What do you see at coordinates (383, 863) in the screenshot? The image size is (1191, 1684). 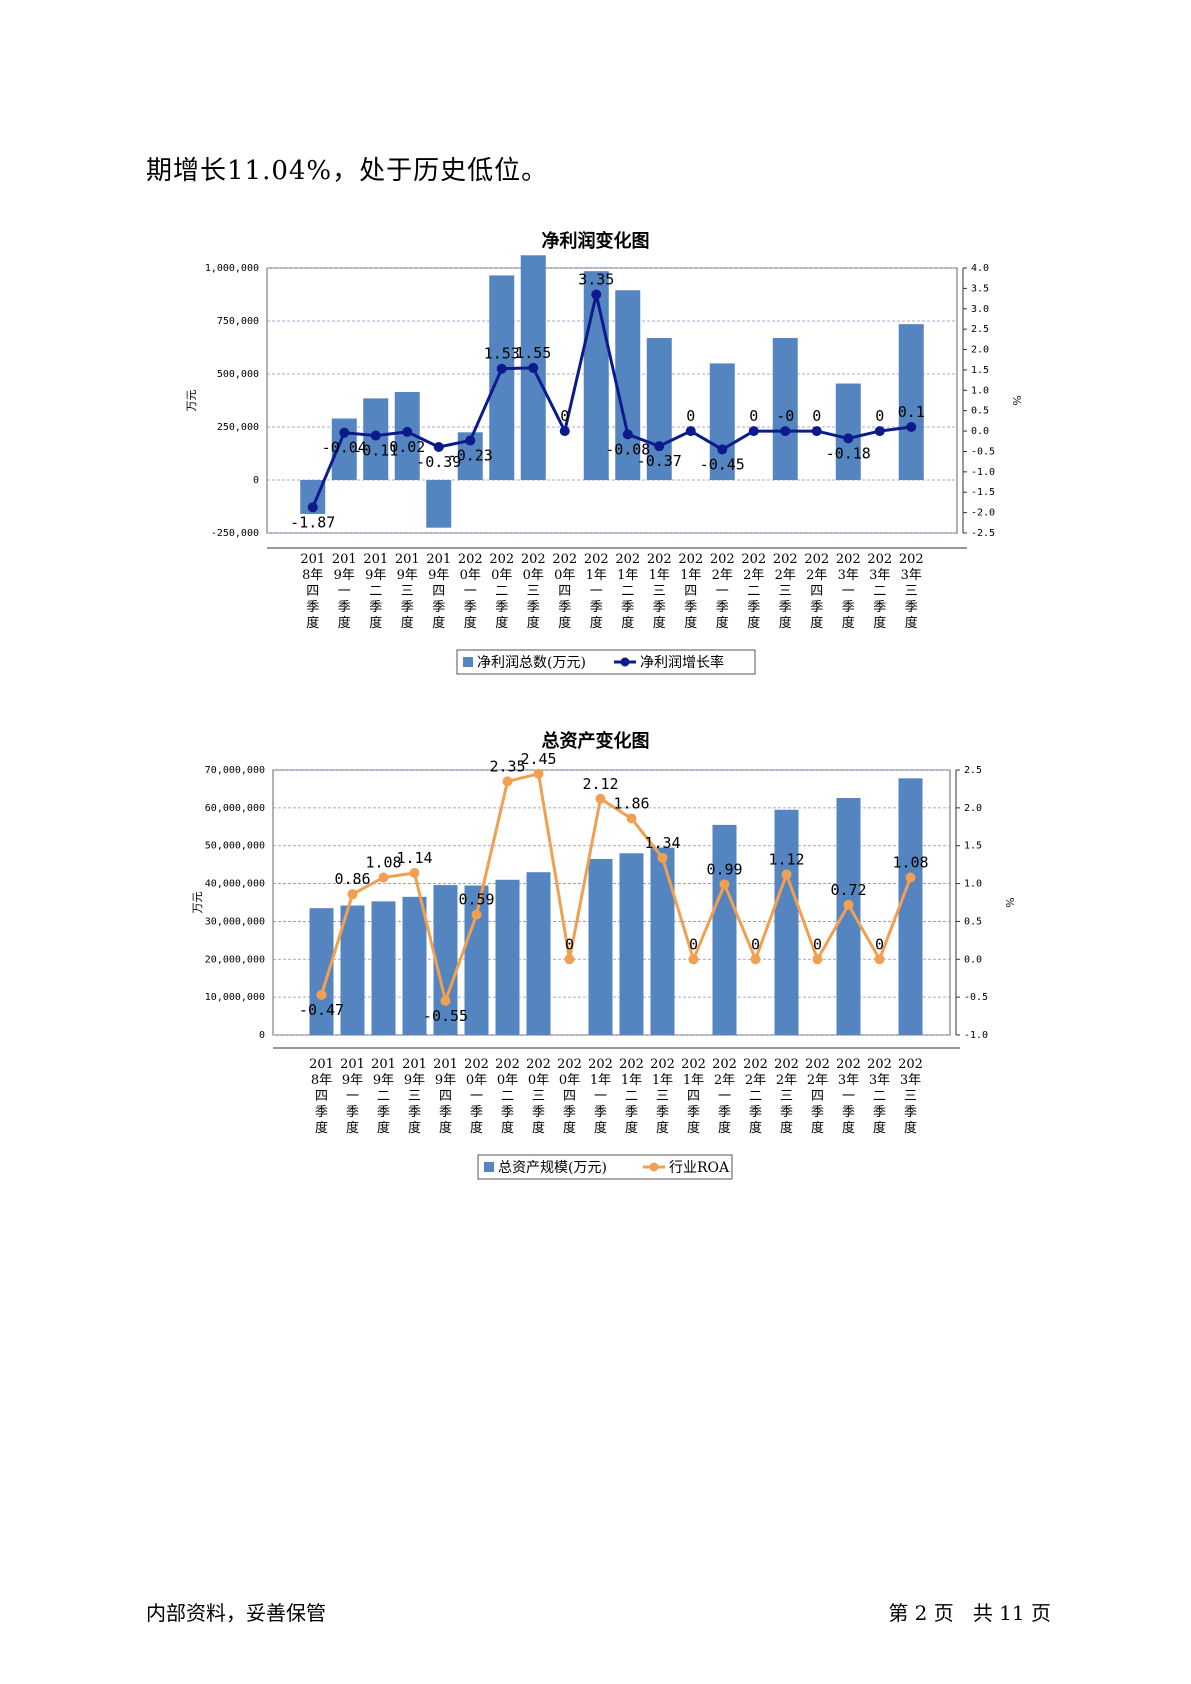 I see `data-label: 1.08` at bounding box center [383, 863].